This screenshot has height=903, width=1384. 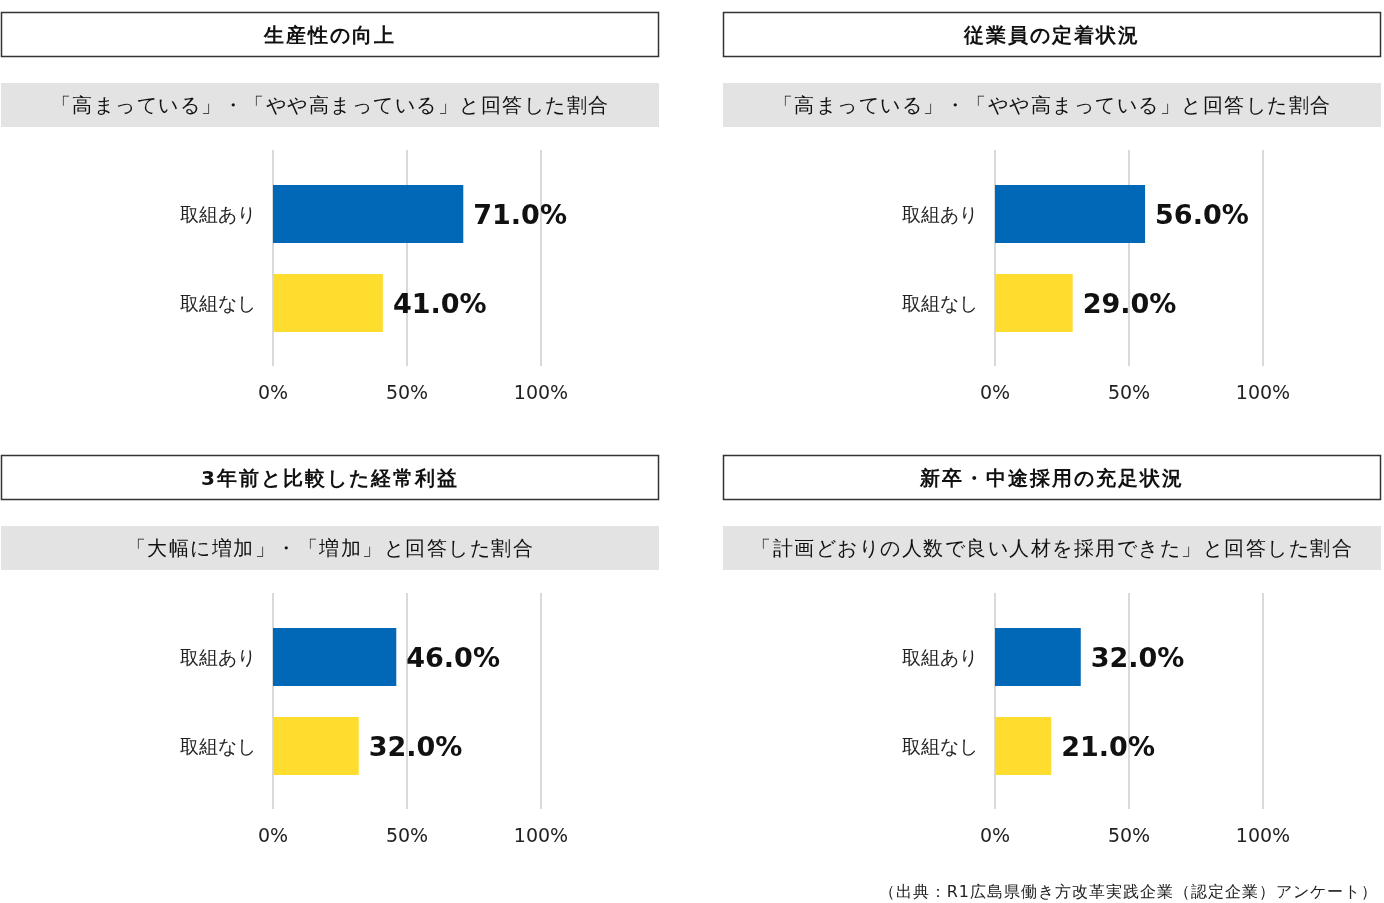 I want to click on data-label: 41.0%, so click(x=439, y=303).